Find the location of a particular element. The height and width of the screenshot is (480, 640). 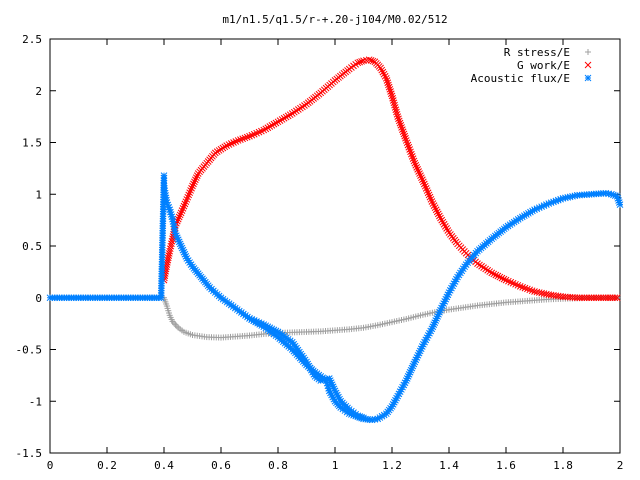

x-tick-label: 0.8 is located at coordinates (278, 465).